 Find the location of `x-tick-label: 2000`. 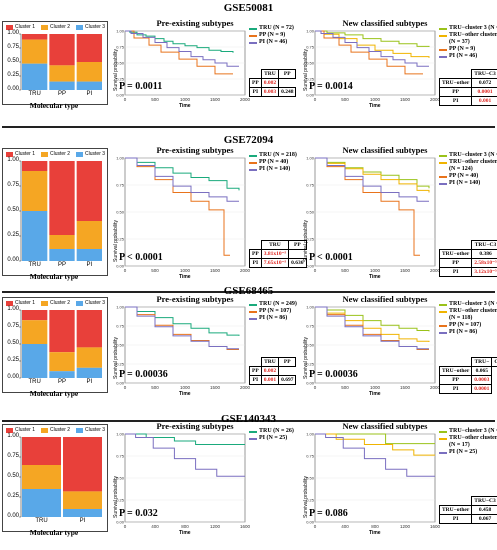

x-tick-label: 2000 is located at coordinates (245, 270).